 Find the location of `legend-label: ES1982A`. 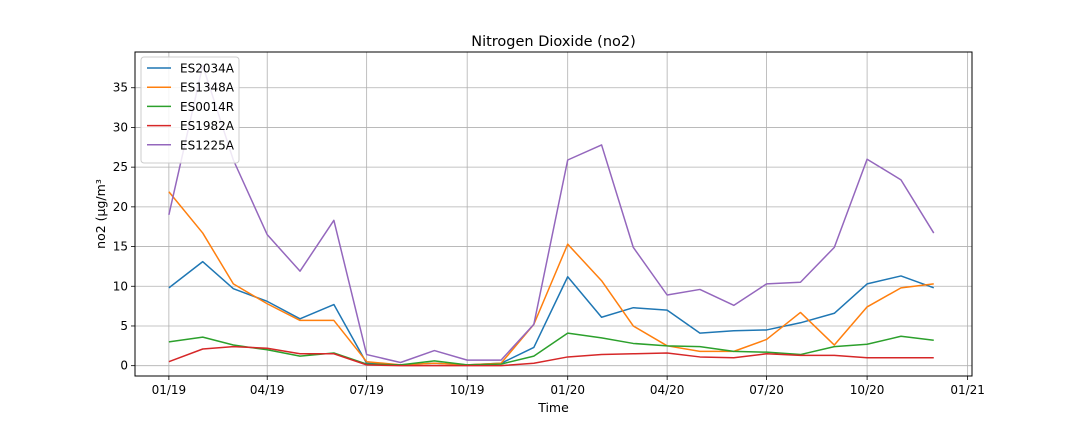

legend-label: ES1982A is located at coordinates (207, 126).